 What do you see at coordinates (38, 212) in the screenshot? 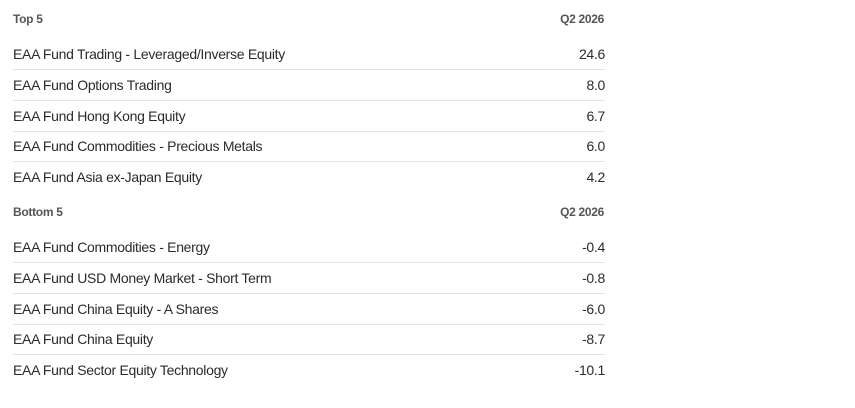
I see `section-title: Bottom 5` at bounding box center [38, 212].